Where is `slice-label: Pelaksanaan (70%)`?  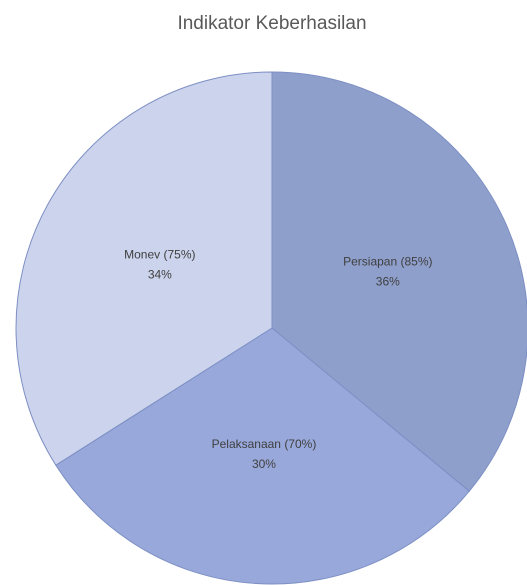 slice-label: Pelaksanaan (70%) is located at coordinates (264, 444).